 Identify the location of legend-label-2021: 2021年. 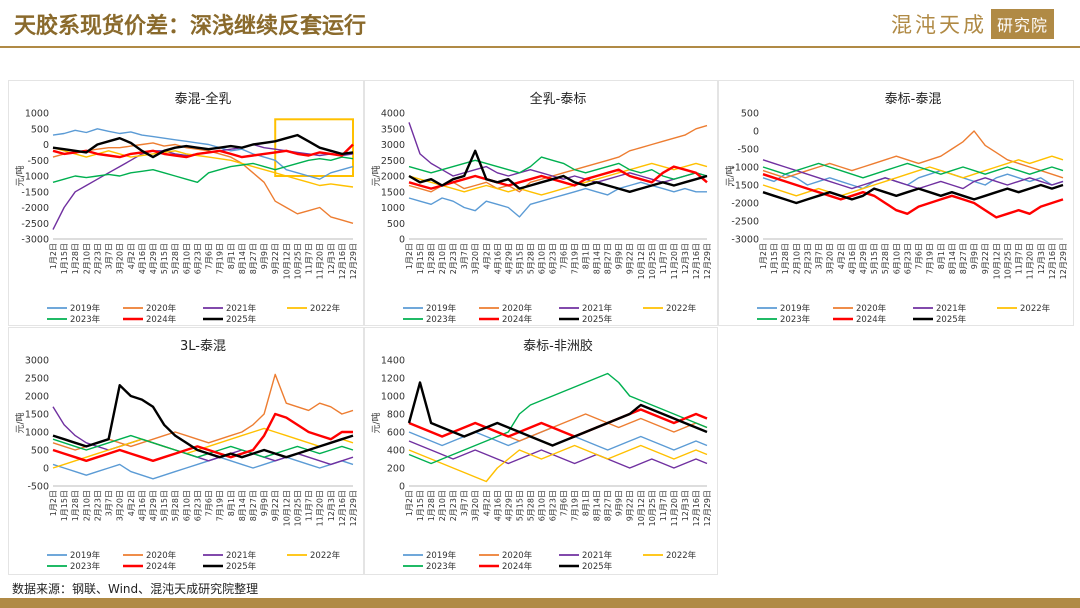
(241, 308).